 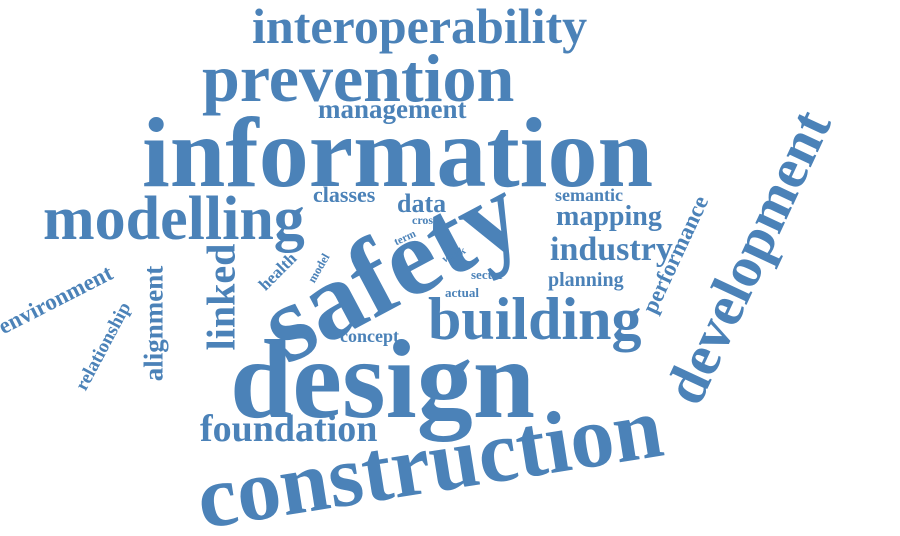 What do you see at coordinates (488, 274) in the screenshot?
I see `word-sector: sector` at bounding box center [488, 274].